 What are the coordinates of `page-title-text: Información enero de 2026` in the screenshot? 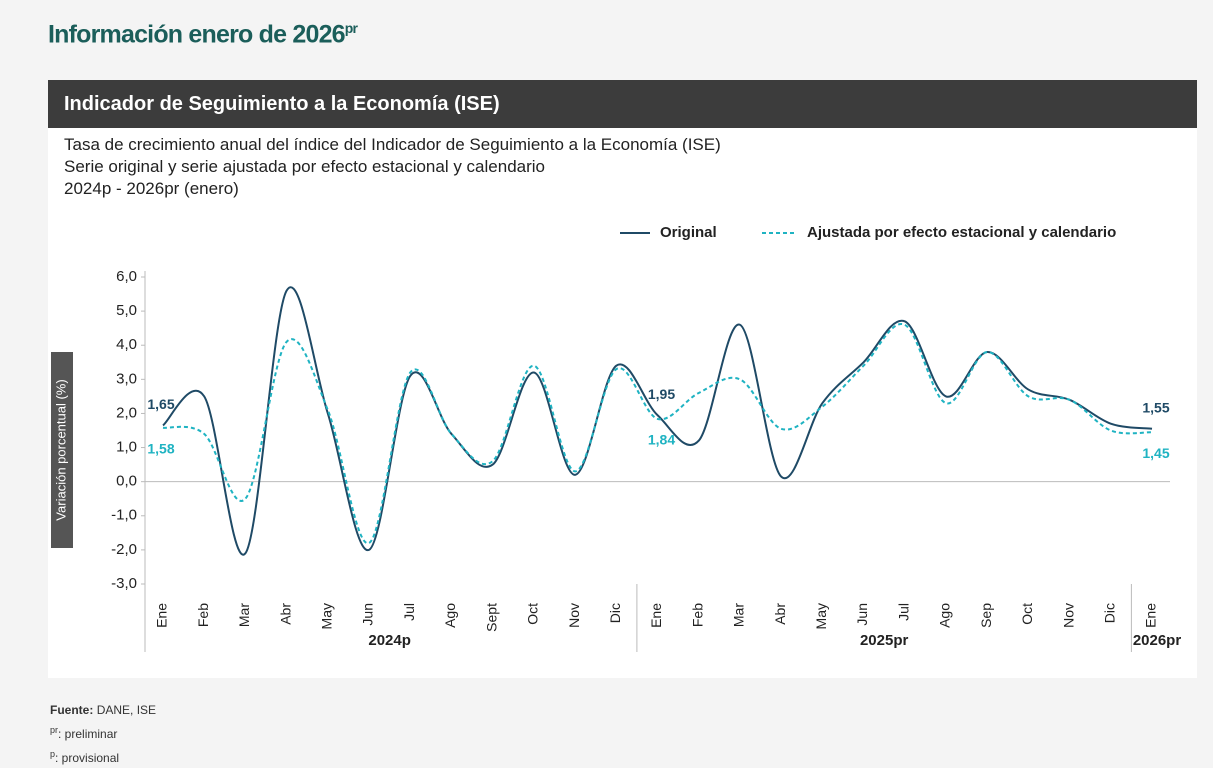 It's located at (197, 34).